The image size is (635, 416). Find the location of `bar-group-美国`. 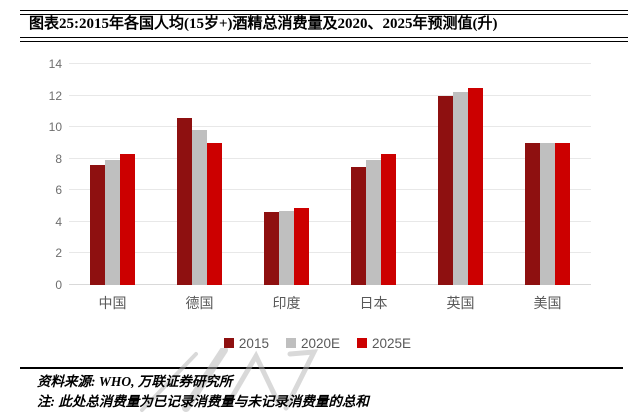

bar-group-美国 is located at coordinates (547, 174).